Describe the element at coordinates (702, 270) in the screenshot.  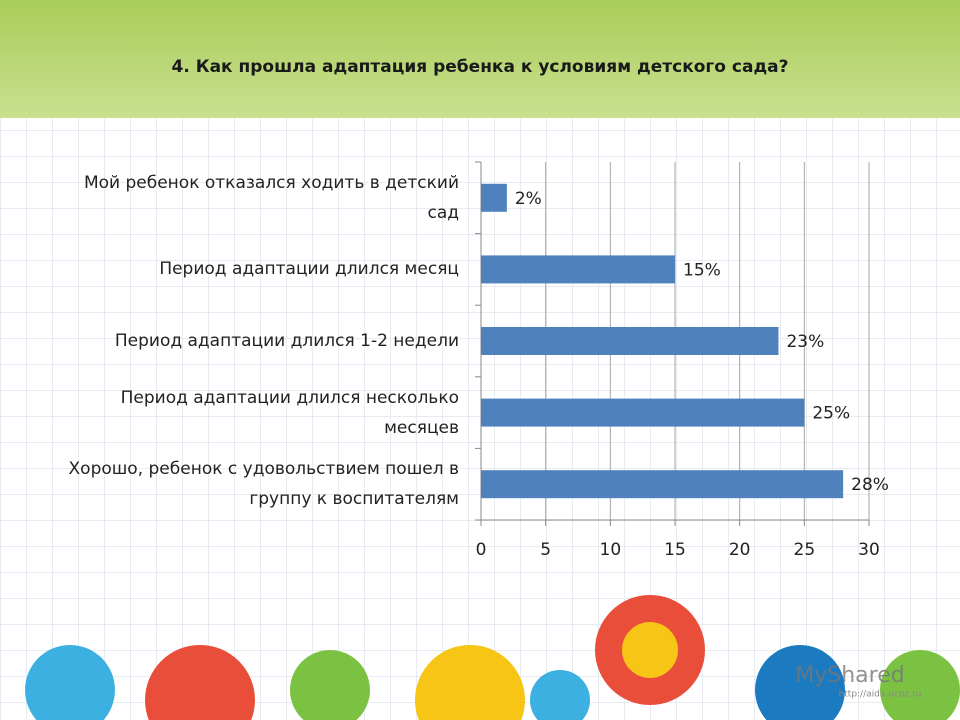
I see `value-label: 15%` at that location.